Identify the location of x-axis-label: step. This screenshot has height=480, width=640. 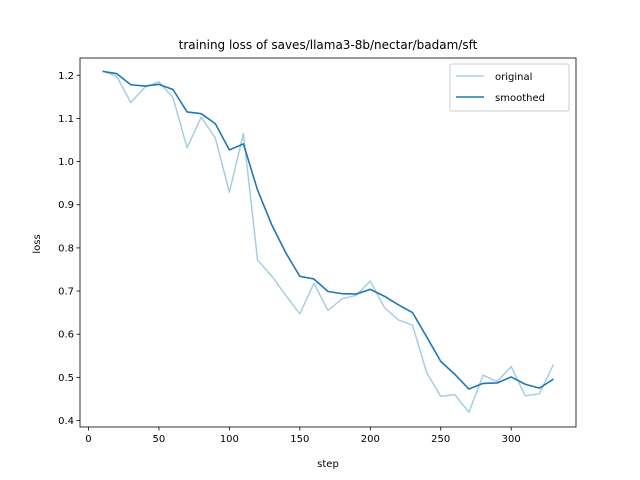
(328, 464).